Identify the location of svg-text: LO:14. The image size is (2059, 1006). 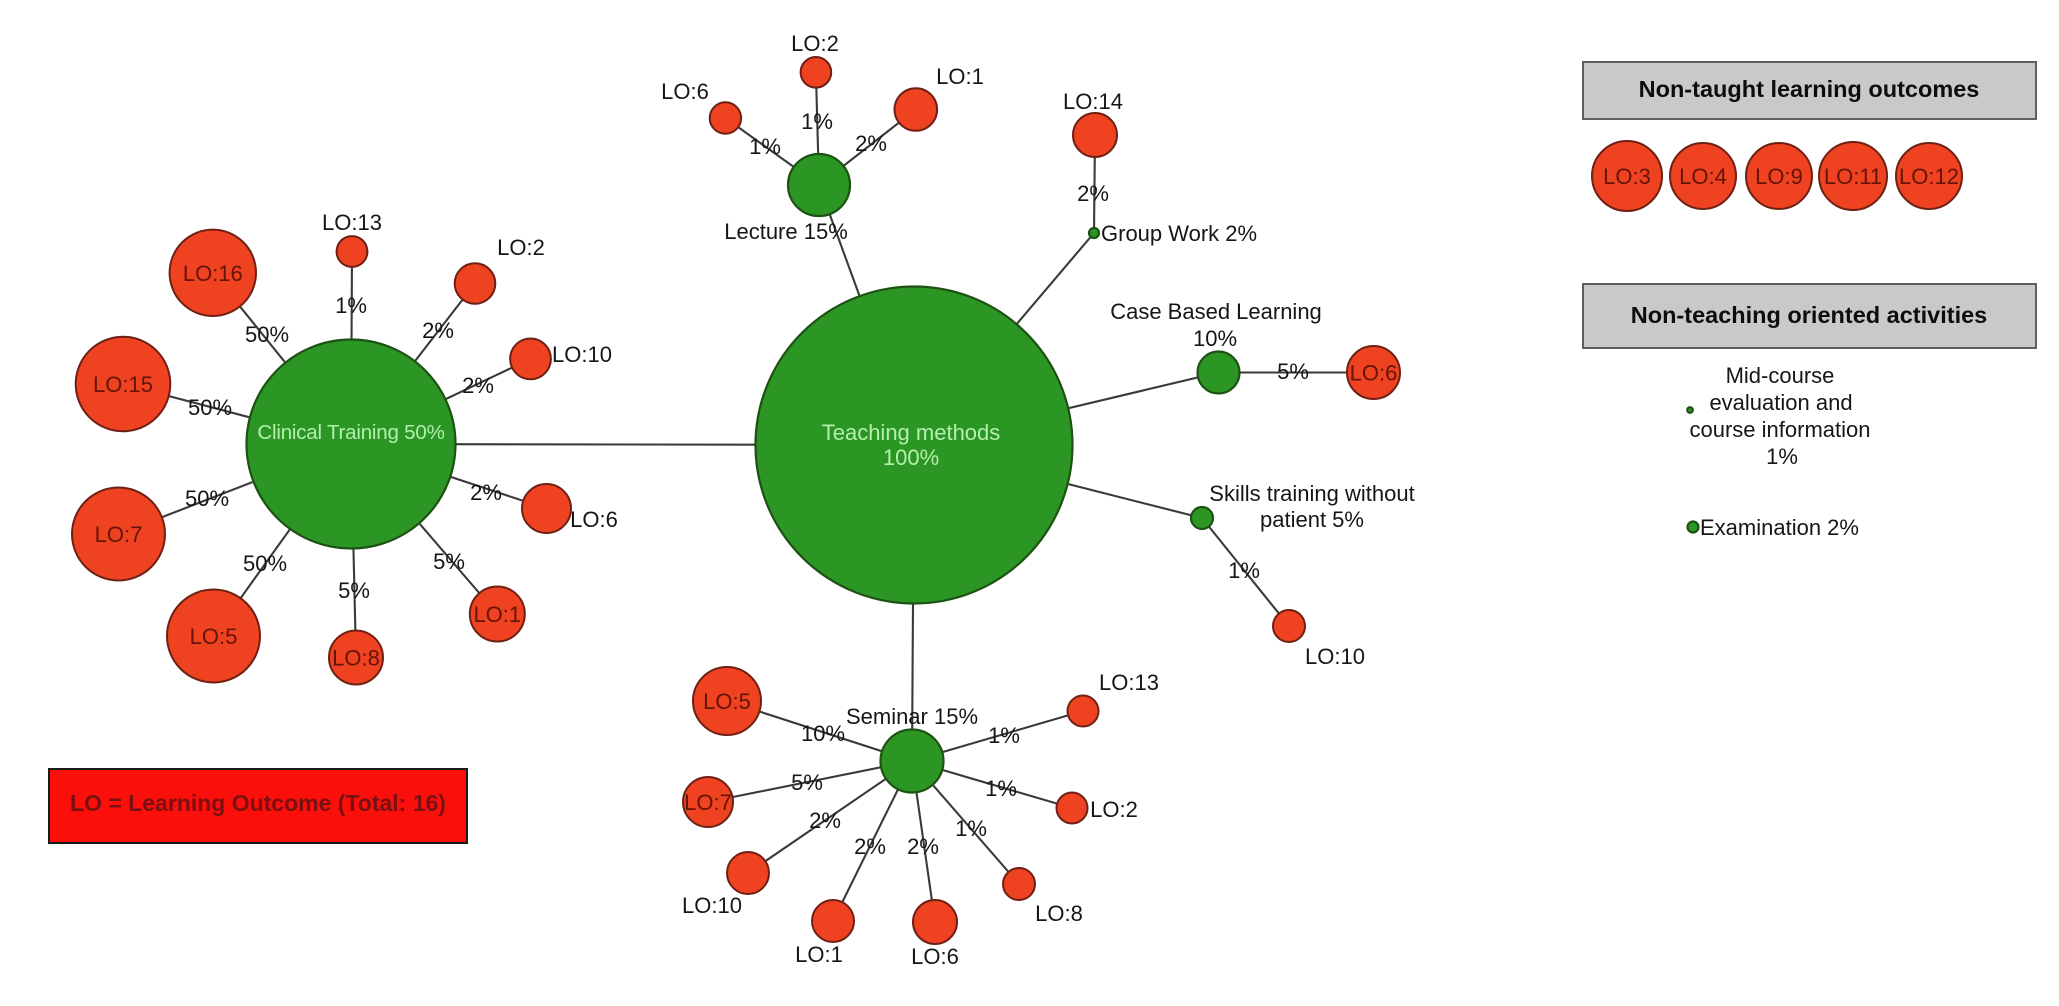
(1093, 101).